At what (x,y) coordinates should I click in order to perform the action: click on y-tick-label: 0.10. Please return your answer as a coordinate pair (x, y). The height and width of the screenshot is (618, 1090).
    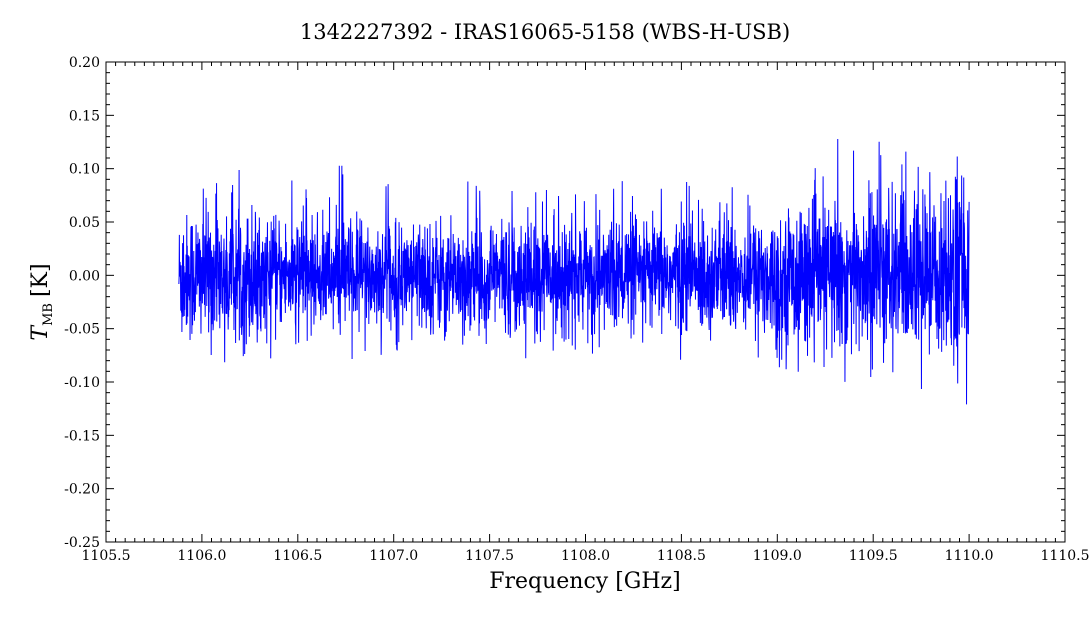
    Looking at the image, I should click on (84, 170).